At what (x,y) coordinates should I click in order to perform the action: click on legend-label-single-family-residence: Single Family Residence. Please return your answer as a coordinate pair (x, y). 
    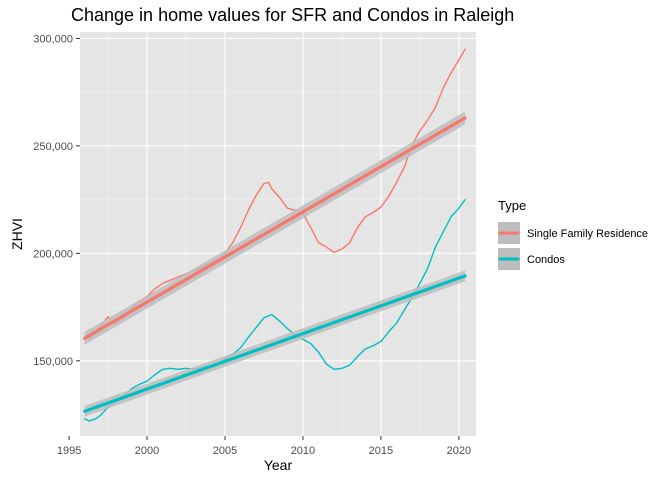
    Looking at the image, I should click on (587, 234).